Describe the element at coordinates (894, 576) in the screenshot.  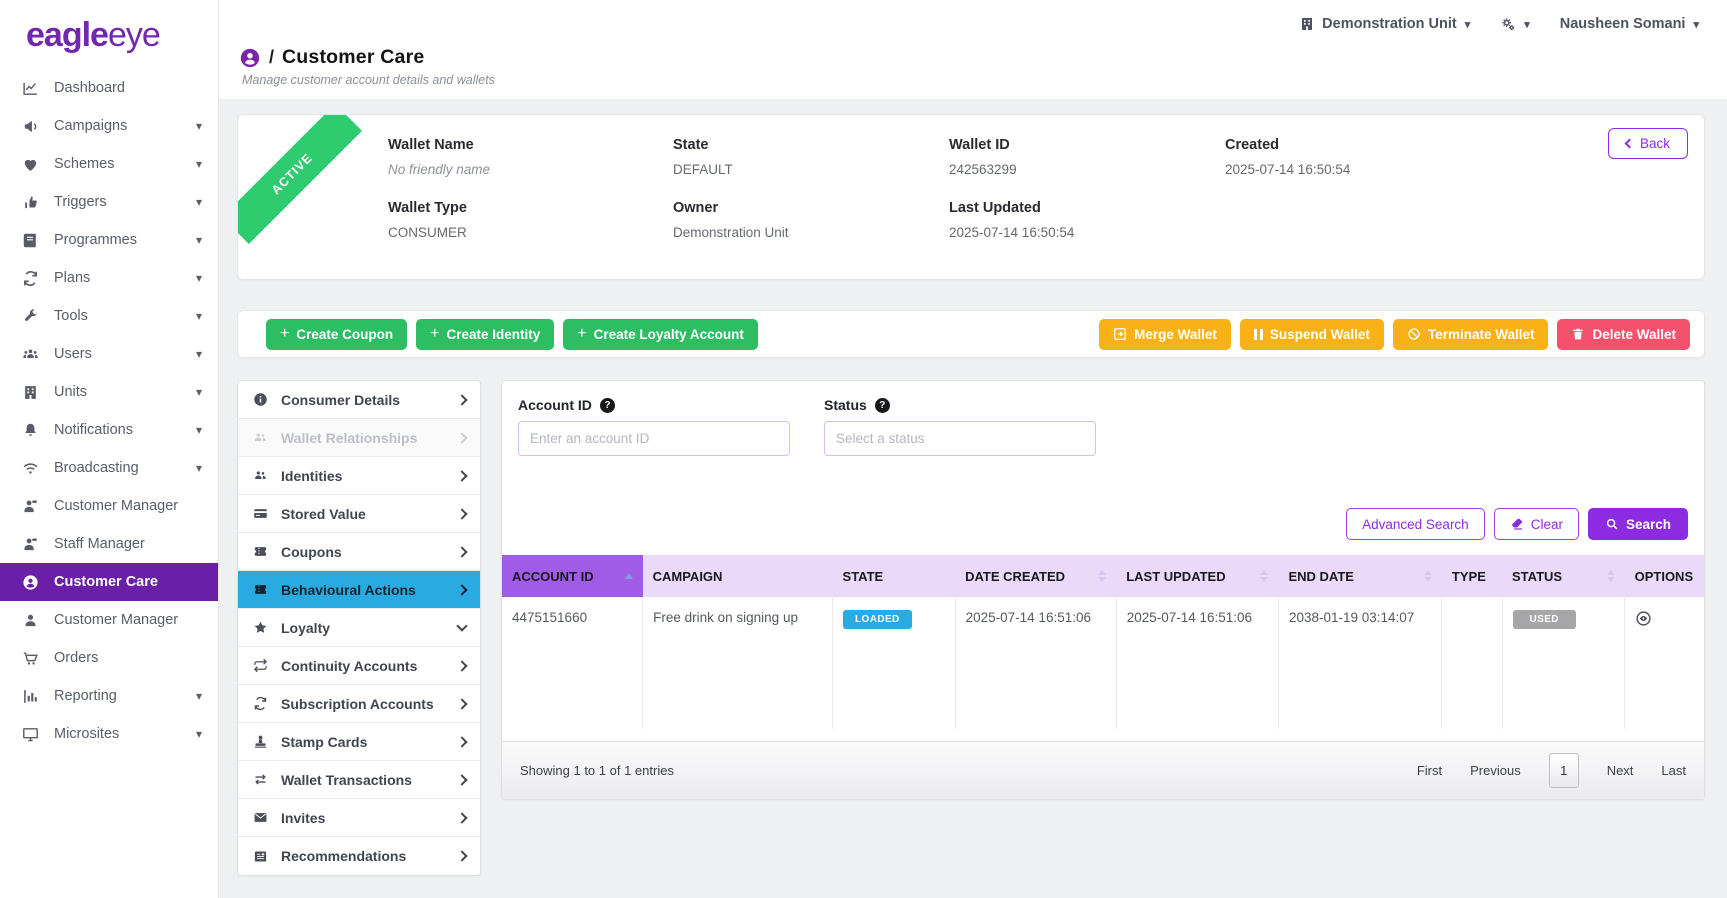
I see `column-header-state: STATE` at that location.